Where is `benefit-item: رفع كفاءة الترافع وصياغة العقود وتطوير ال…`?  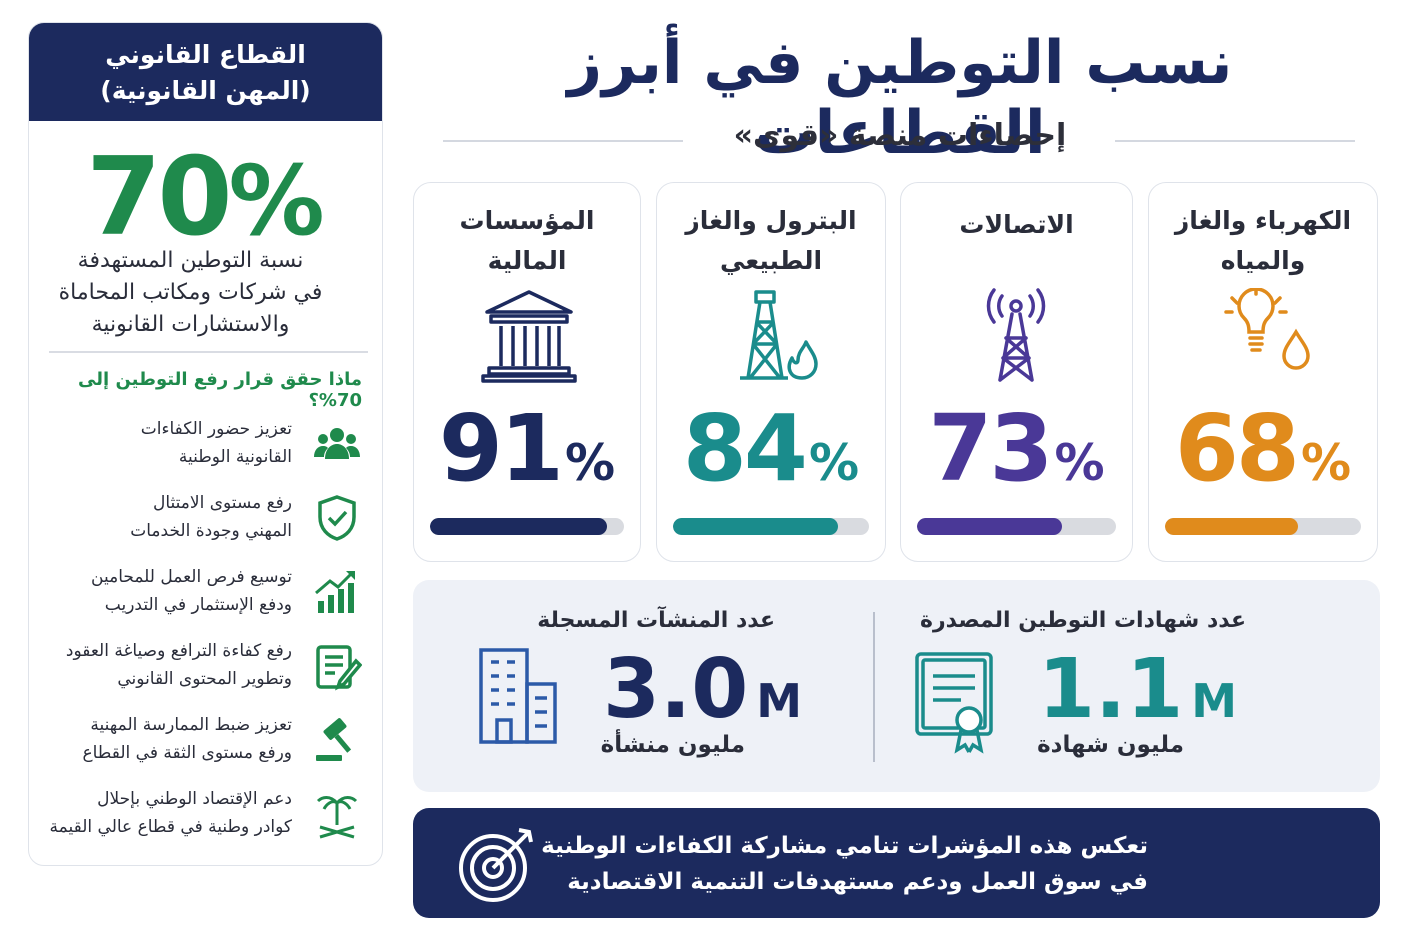 benefit-item: رفع كفاءة الترافع وصياغة العقود وتطوير ال… is located at coordinates (204, 669).